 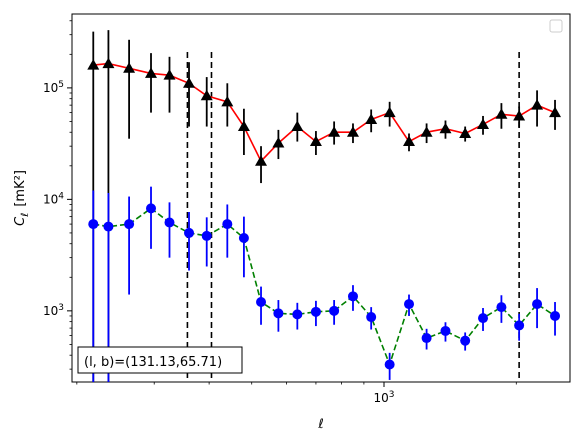 What do you see at coordinates (320, 424) in the screenshot?
I see `x-axis-label: ℓ` at bounding box center [320, 424].